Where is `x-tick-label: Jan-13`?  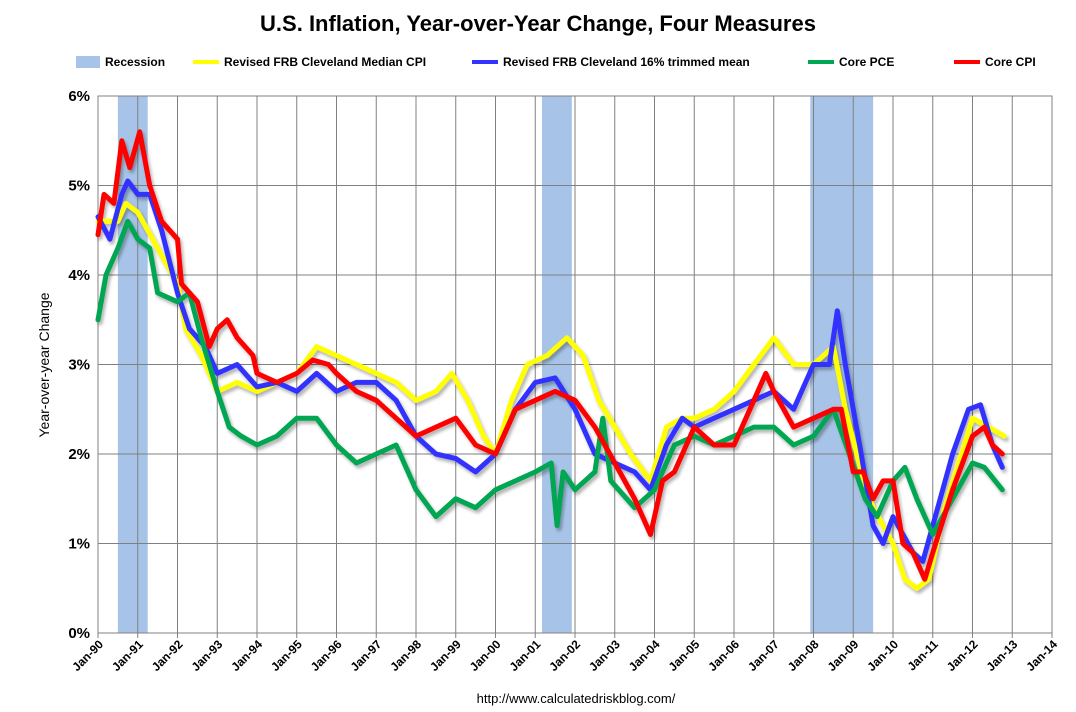
x-tick-label: Jan-13 is located at coordinates (1002, 655).